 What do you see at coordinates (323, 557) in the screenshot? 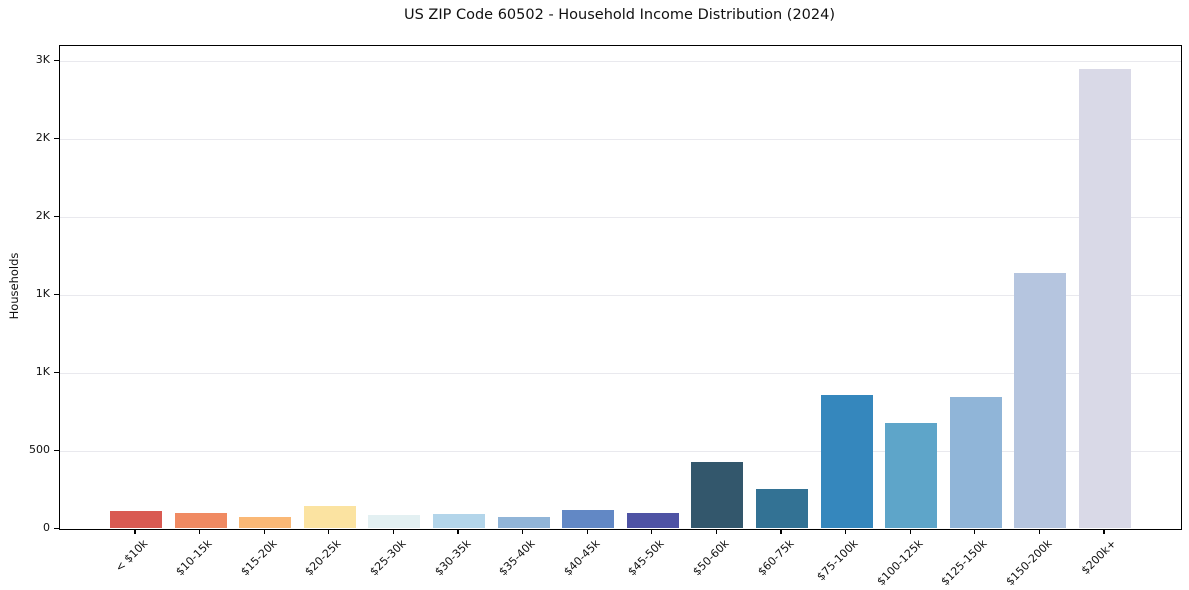
I see `x-tick-label-text: $20-25k` at bounding box center [323, 557].